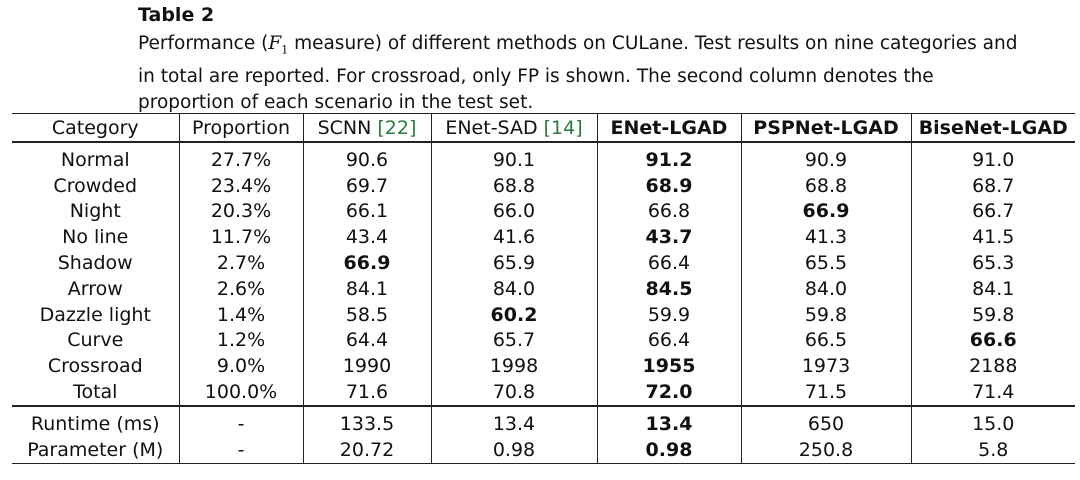 The height and width of the screenshot is (480, 1080). What do you see at coordinates (240, 366) in the screenshot?
I see `table-cell: 9.0%` at bounding box center [240, 366].